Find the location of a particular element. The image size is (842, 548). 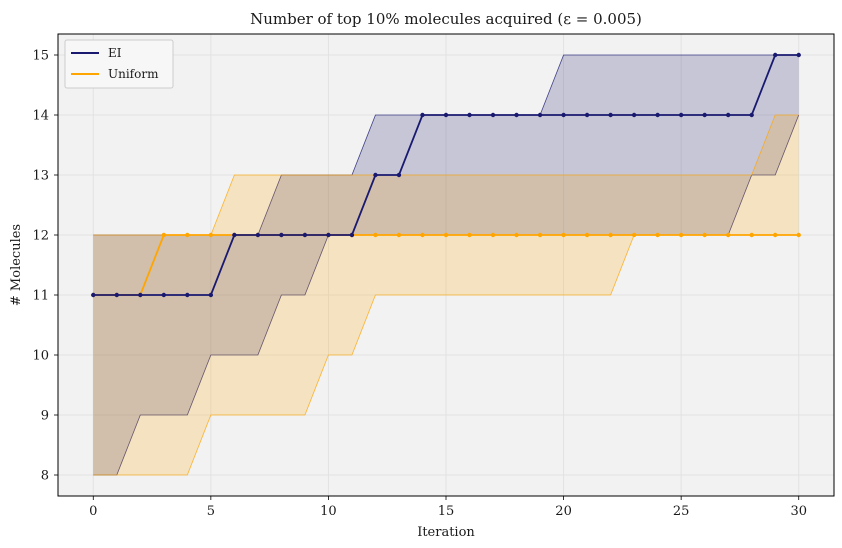

y-tick-label: 11 is located at coordinates (40, 296).